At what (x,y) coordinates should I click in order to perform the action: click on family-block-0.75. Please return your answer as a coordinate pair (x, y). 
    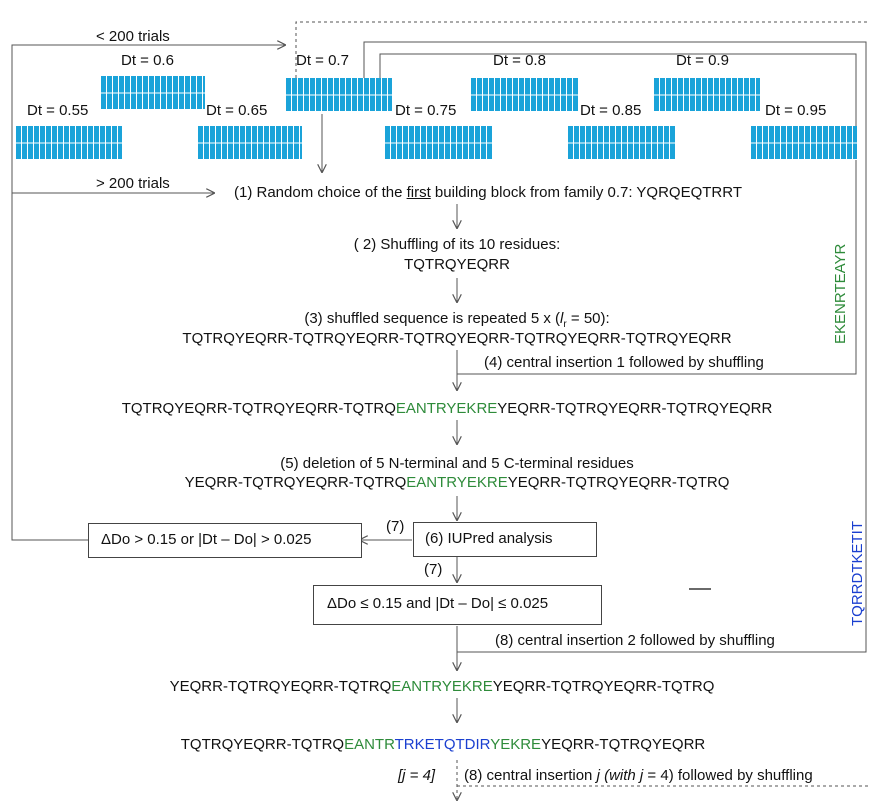
    Looking at the image, I should click on (438, 143).